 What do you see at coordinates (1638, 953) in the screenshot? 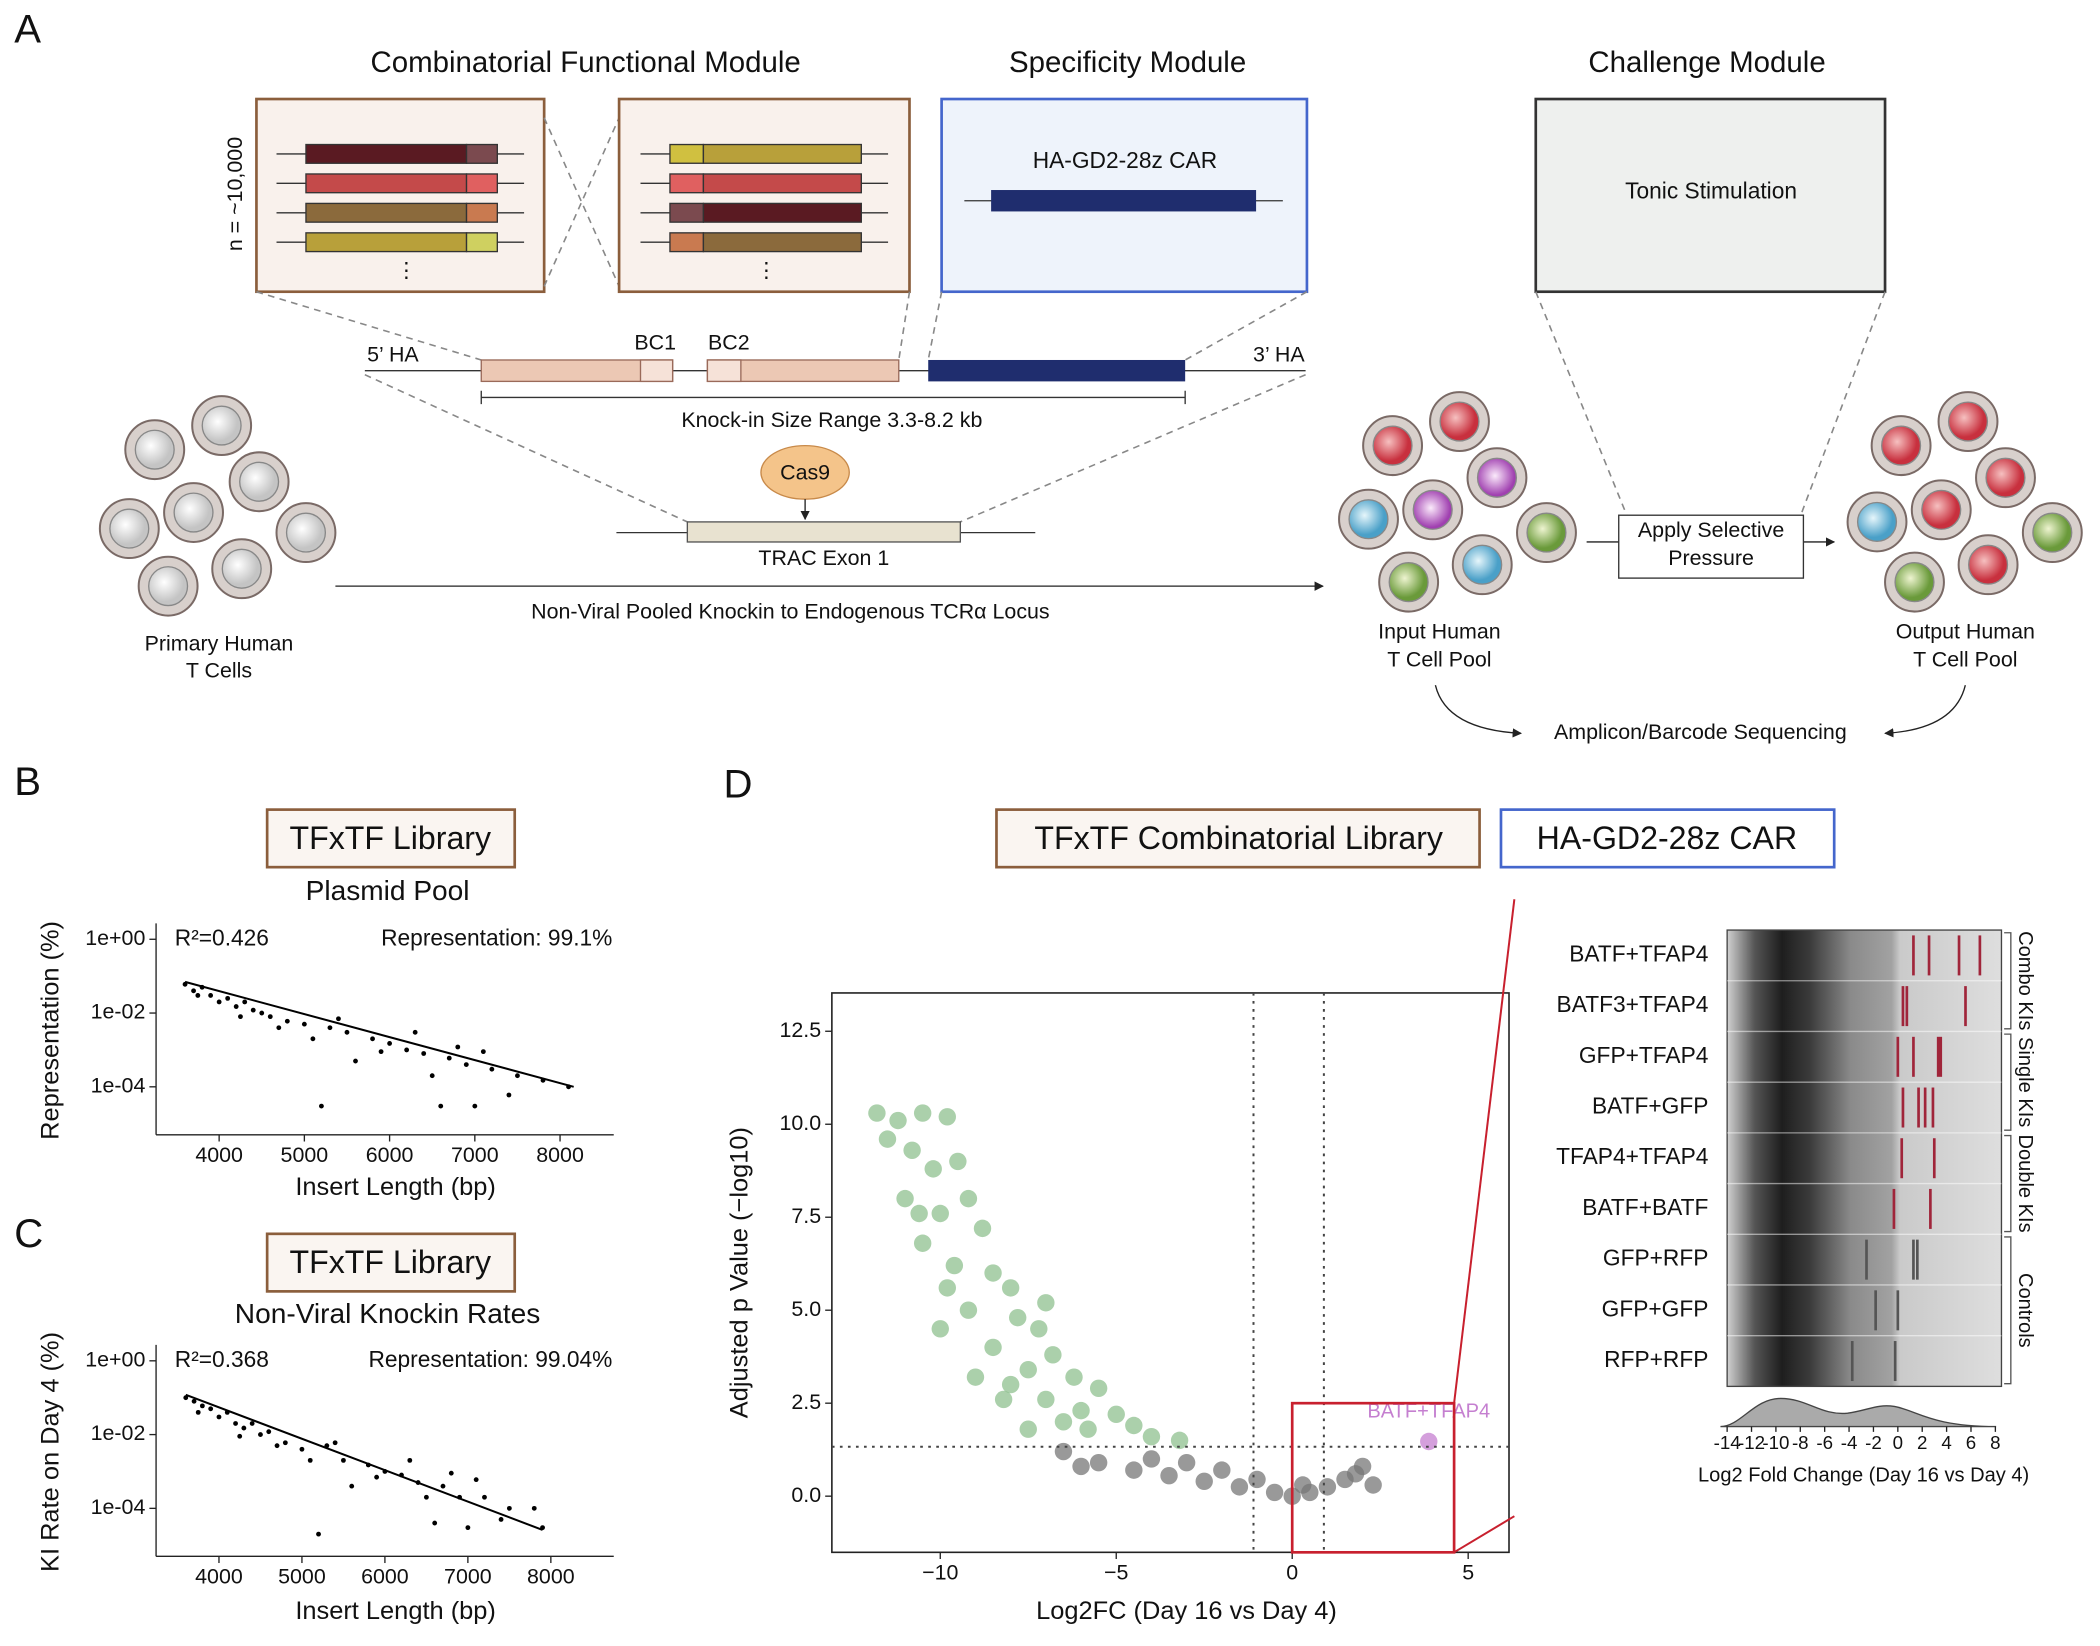
I see `row-label: BATF+TFAP4` at bounding box center [1638, 953].